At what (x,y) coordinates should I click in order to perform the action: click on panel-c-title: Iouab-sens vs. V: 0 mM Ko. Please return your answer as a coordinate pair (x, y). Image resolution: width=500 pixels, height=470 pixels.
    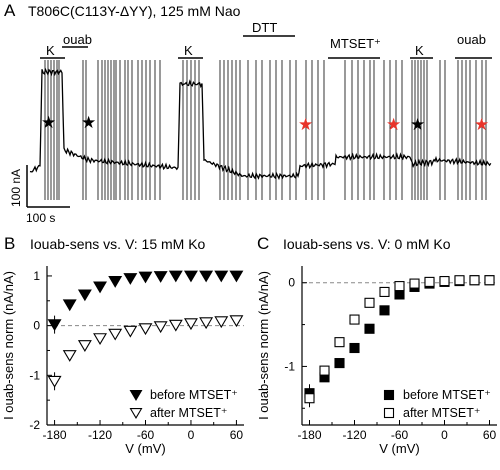
    Looking at the image, I should click on (367, 244).